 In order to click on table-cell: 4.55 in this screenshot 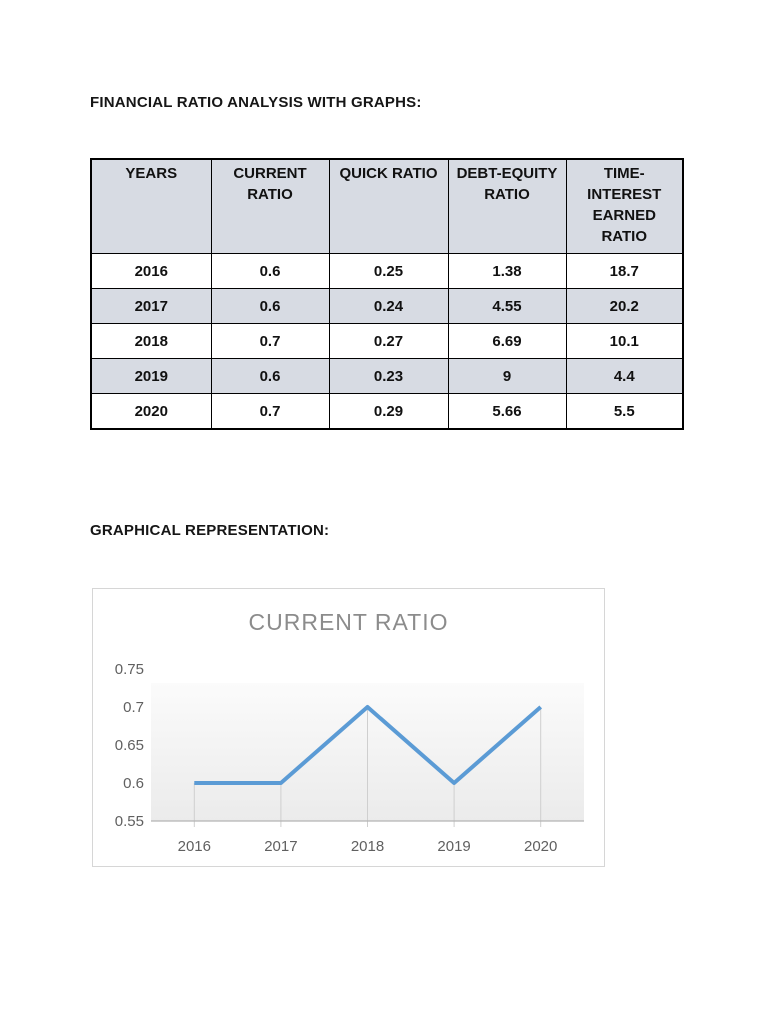, I will do `click(507, 306)`.